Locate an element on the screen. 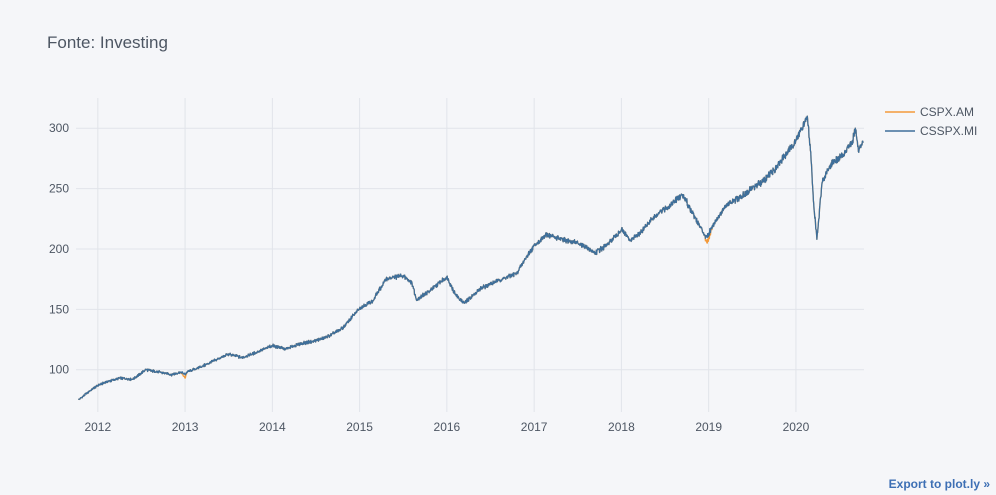 This screenshot has height=495, width=996. x-tick-label: 2013 is located at coordinates (185, 427).